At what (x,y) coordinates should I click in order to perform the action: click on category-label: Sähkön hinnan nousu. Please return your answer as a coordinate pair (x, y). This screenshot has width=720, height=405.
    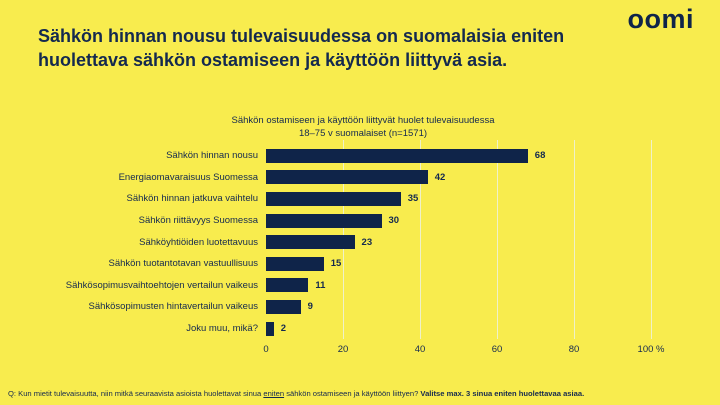
    Looking at the image, I should click on (212, 156).